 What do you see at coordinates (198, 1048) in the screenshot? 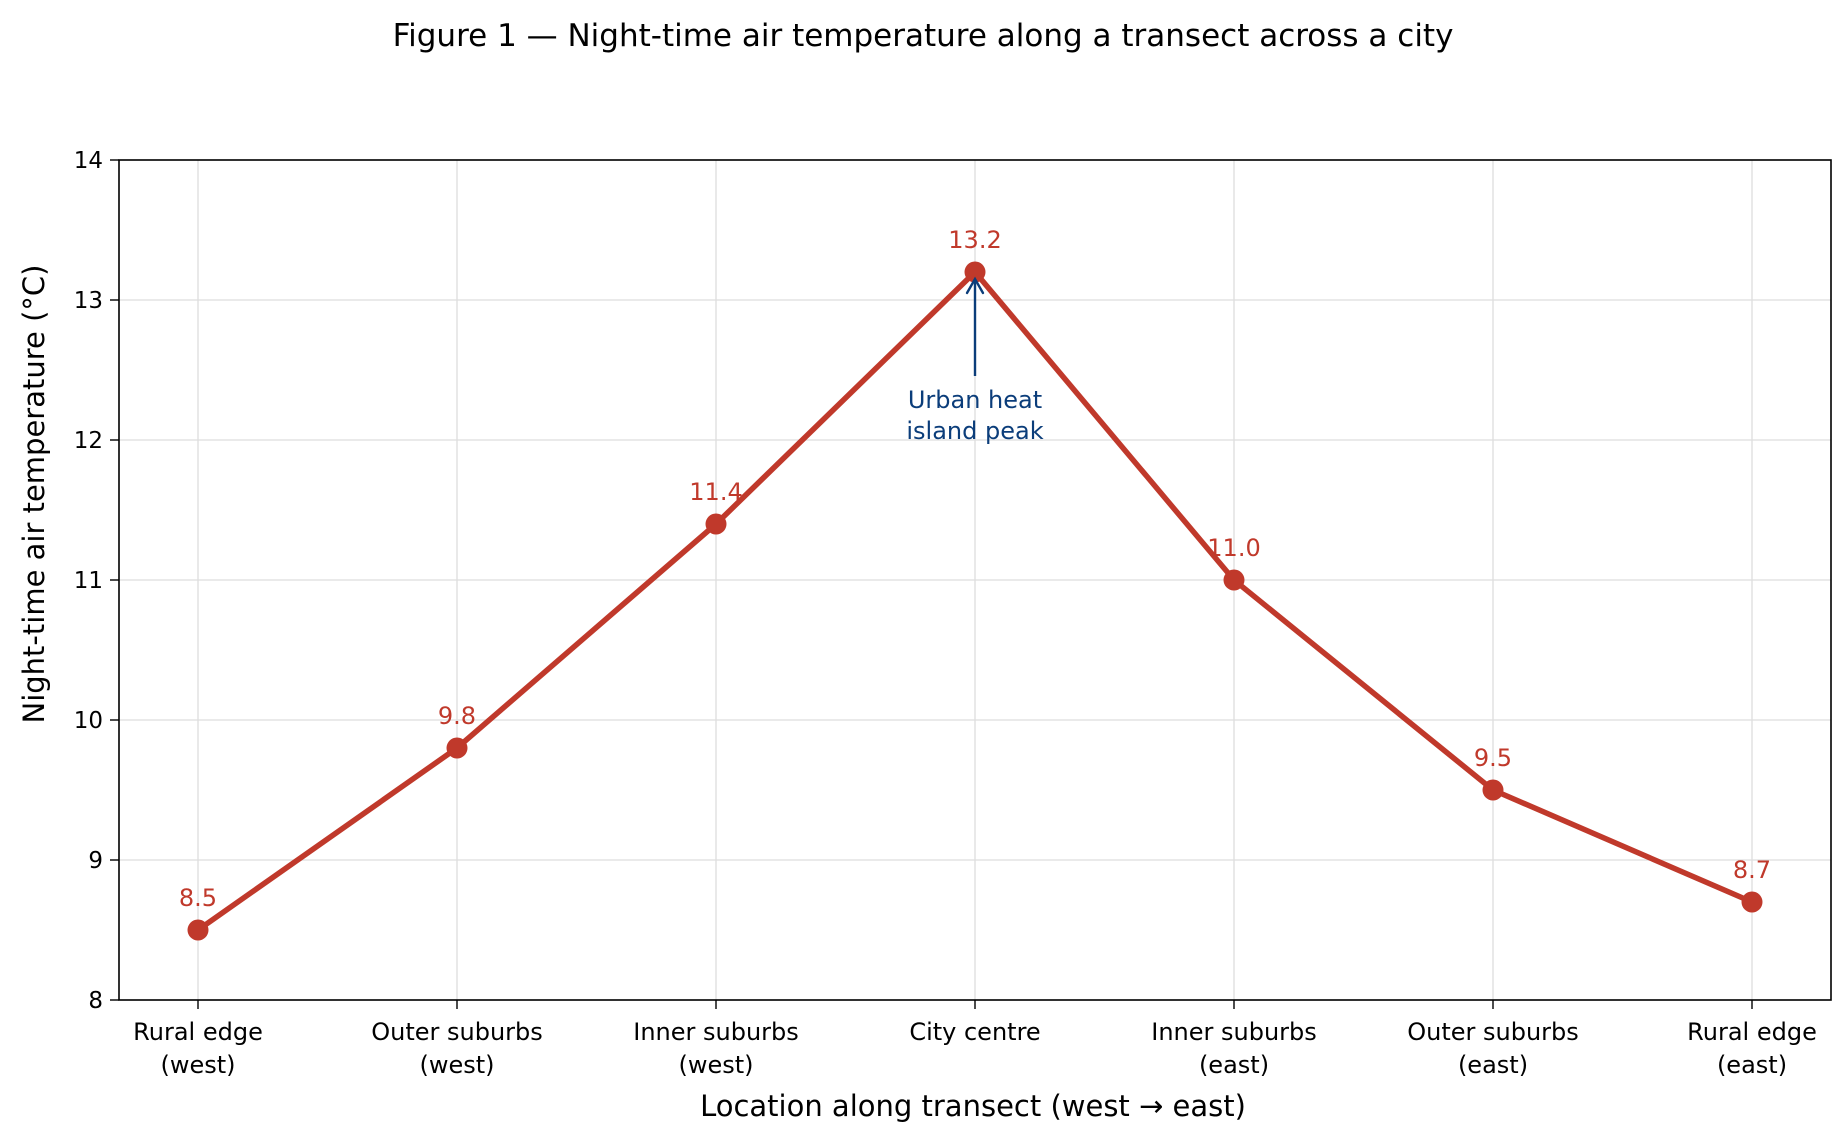
I see `x-tick-label: Rural edge (west)` at bounding box center [198, 1048].